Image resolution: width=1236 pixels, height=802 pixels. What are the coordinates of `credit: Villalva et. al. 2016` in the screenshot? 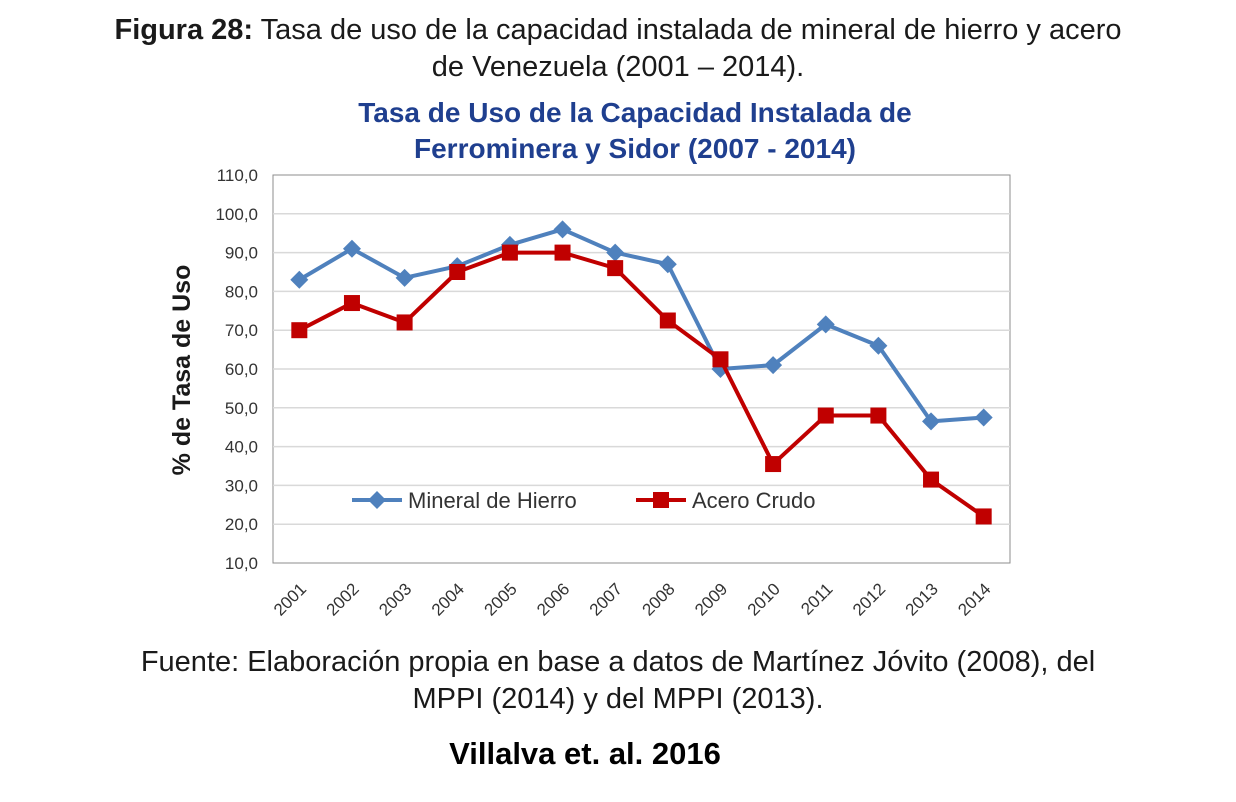 It's located at (585, 753).